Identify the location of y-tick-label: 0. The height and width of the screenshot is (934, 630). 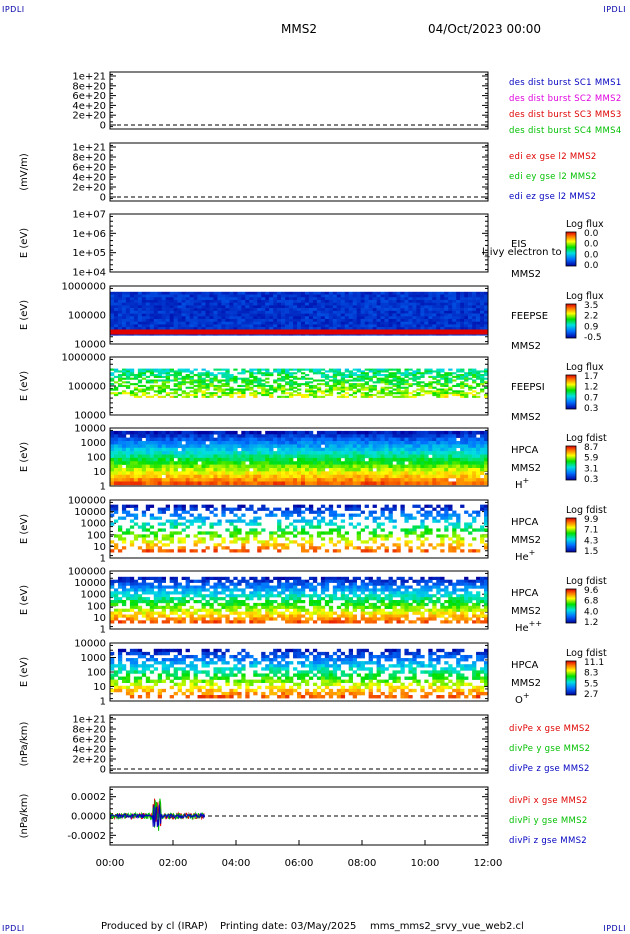
(103, 126).